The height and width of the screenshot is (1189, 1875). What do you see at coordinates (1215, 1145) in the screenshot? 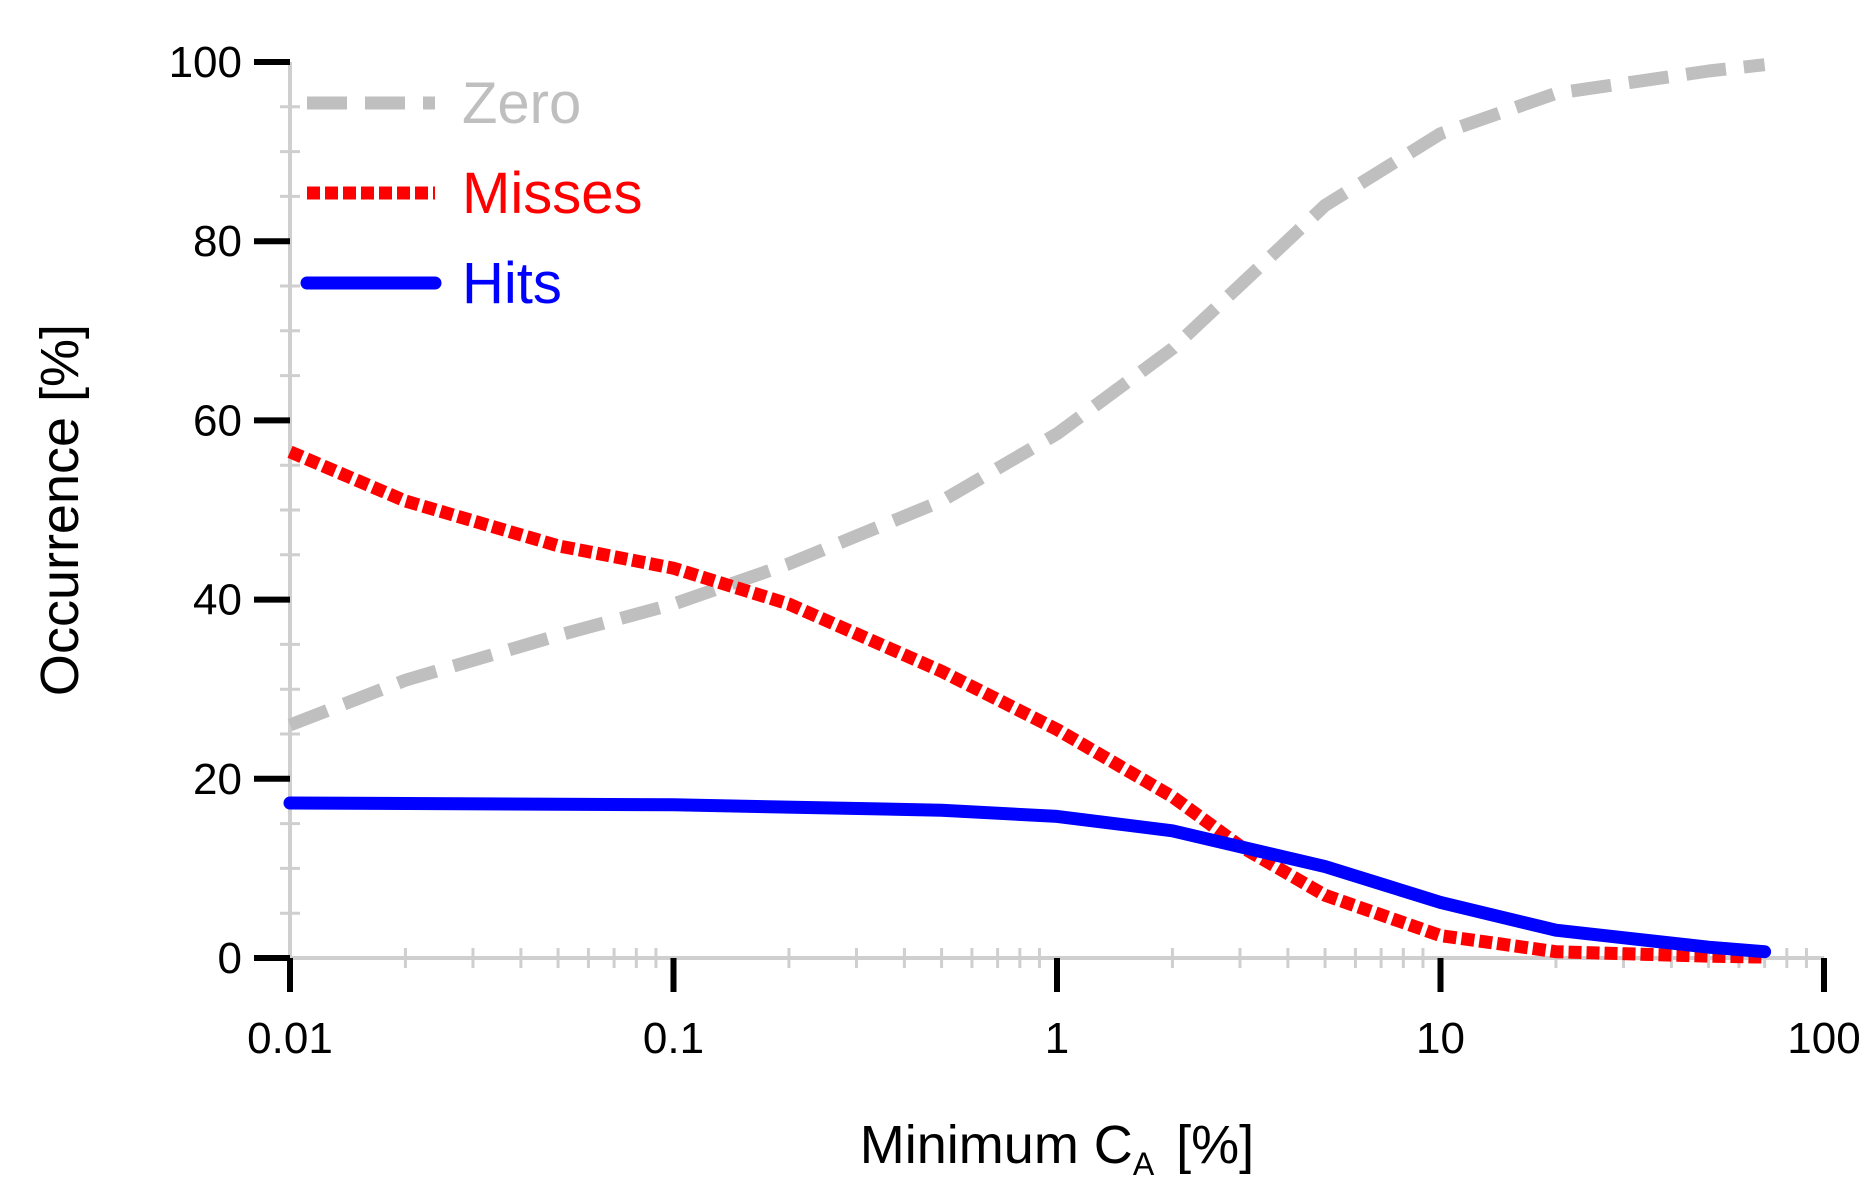
I see `x-axis-title-unit: [%]` at bounding box center [1215, 1145].